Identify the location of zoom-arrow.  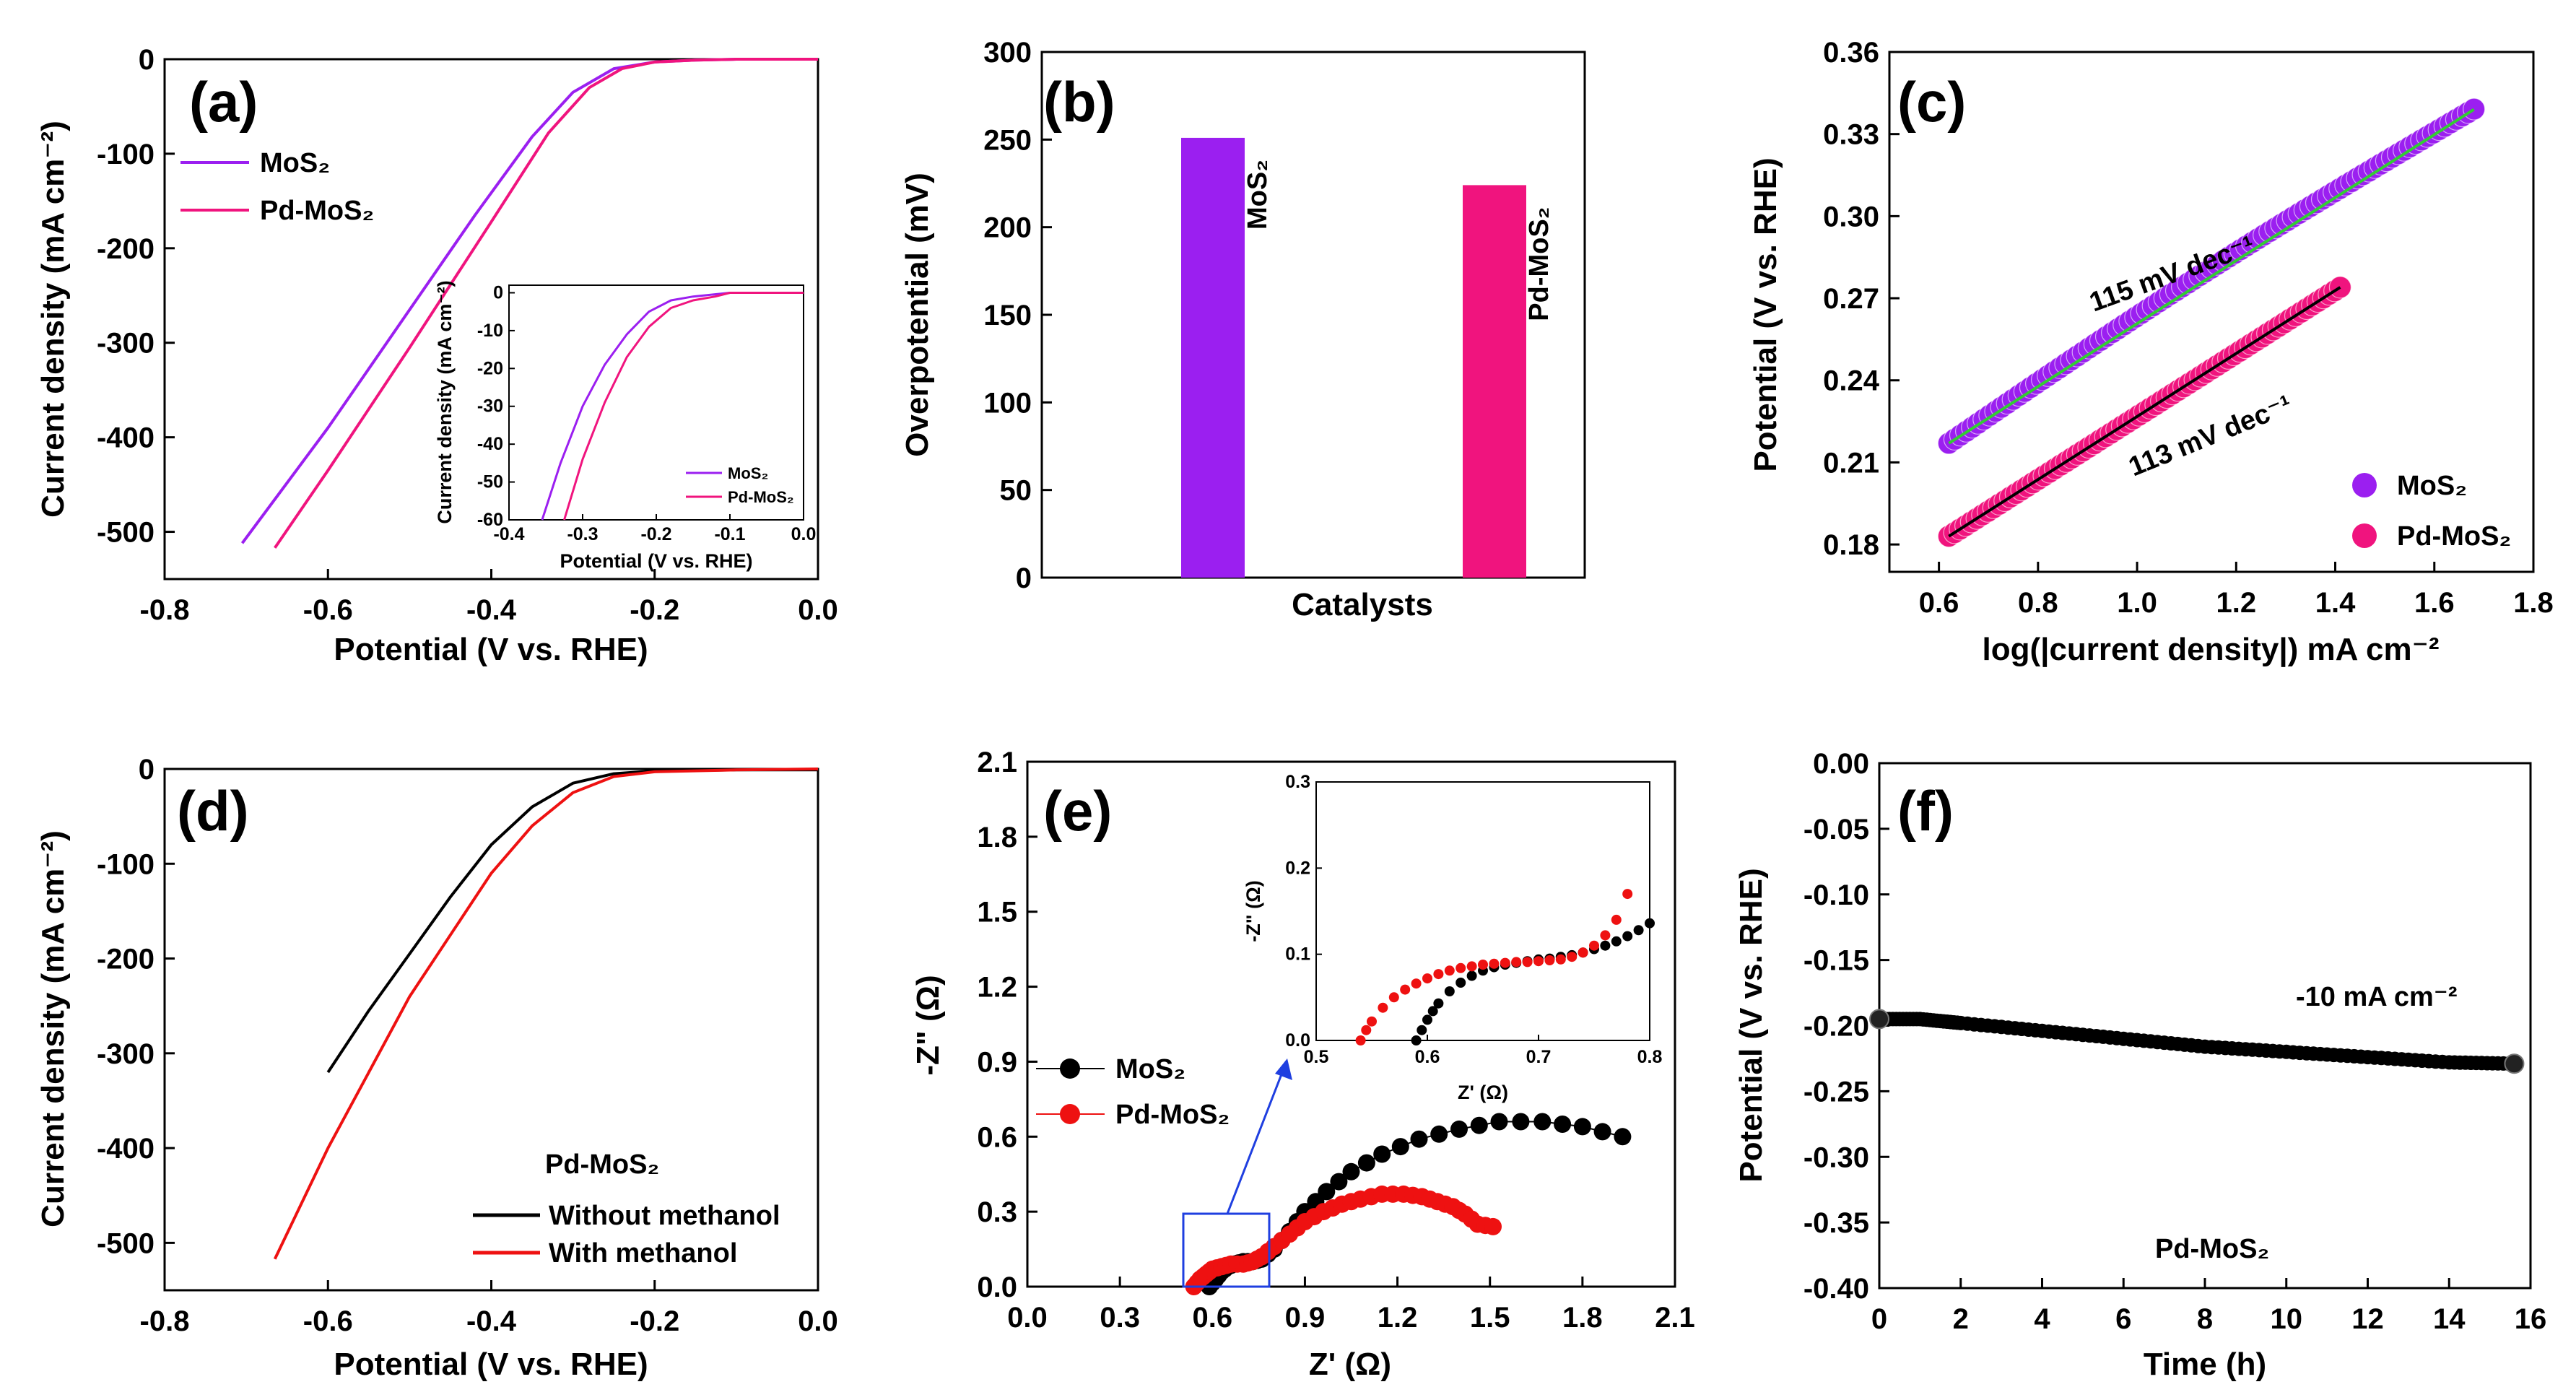
(1256, 1139).